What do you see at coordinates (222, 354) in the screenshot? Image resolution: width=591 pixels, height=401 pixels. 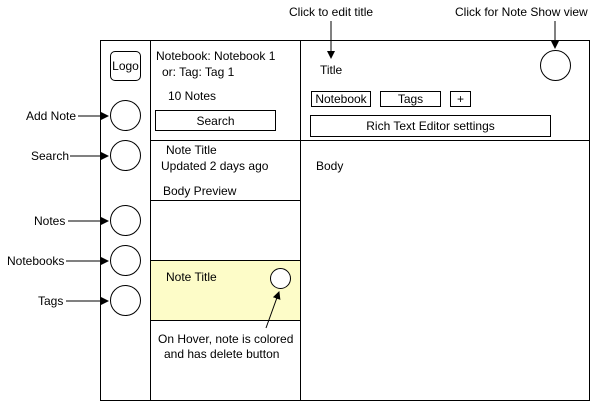 I see `hover-annotation-line-2: and has delete button` at bounding box center [222, 354].